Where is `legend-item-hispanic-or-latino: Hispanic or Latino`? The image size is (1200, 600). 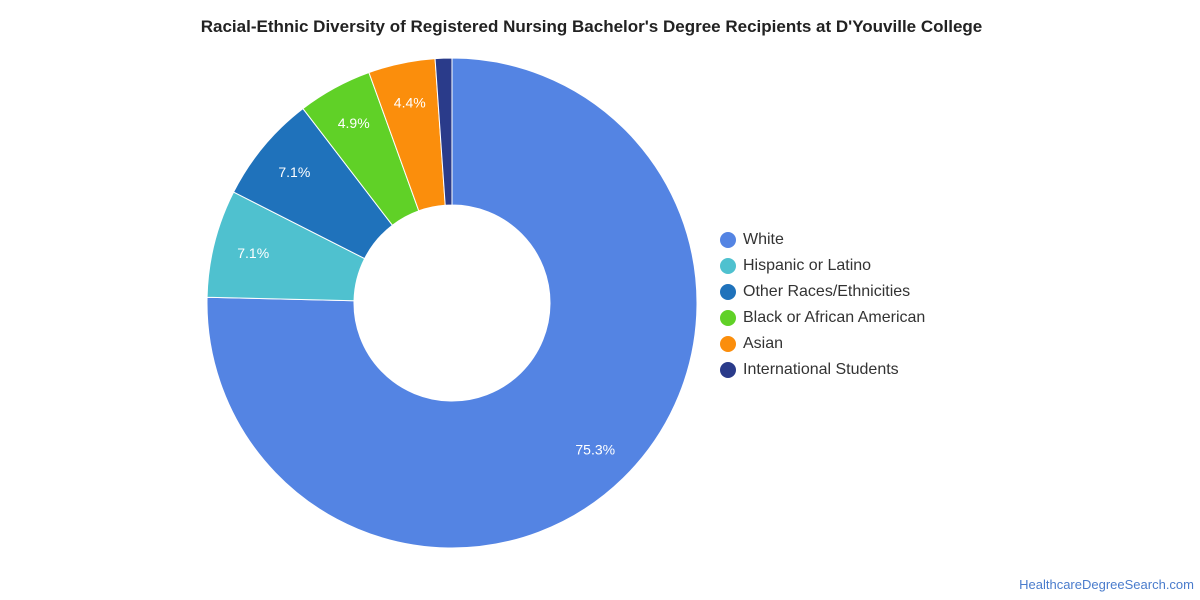 legend-item-hispanic-or-latino: Hispanic or Latino is located at coordinates (822, 266).